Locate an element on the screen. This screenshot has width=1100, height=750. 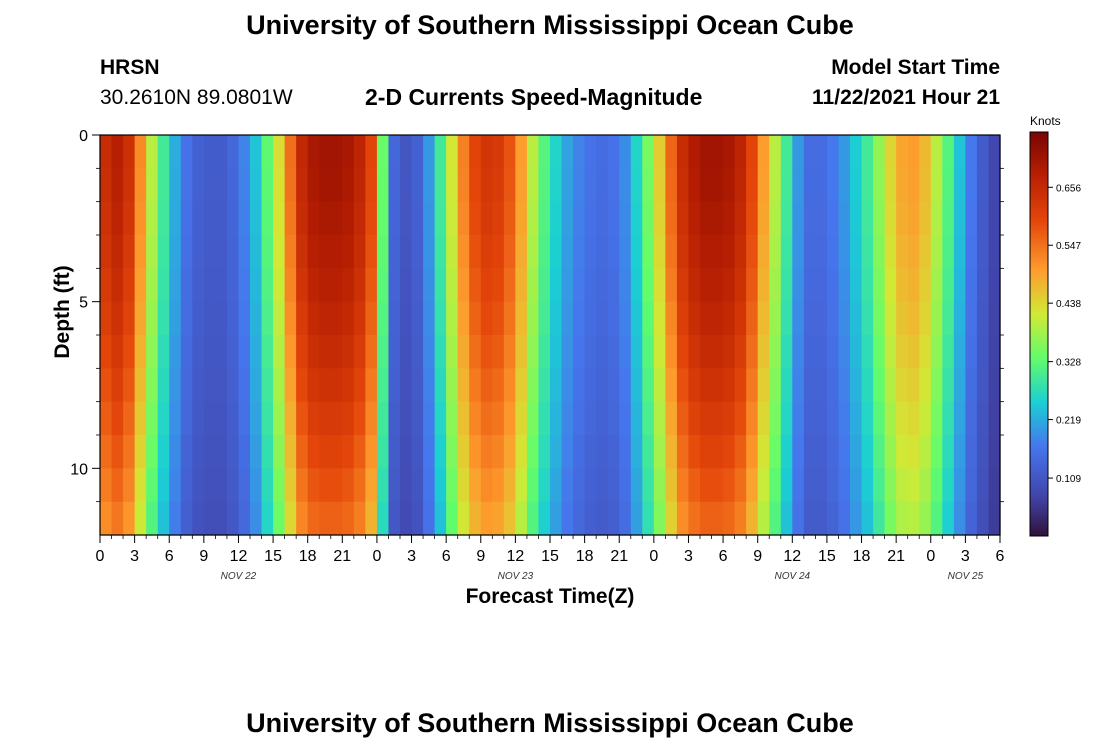
colorbar-tick-label: 0.328 is located at coordinates (1068, 363).